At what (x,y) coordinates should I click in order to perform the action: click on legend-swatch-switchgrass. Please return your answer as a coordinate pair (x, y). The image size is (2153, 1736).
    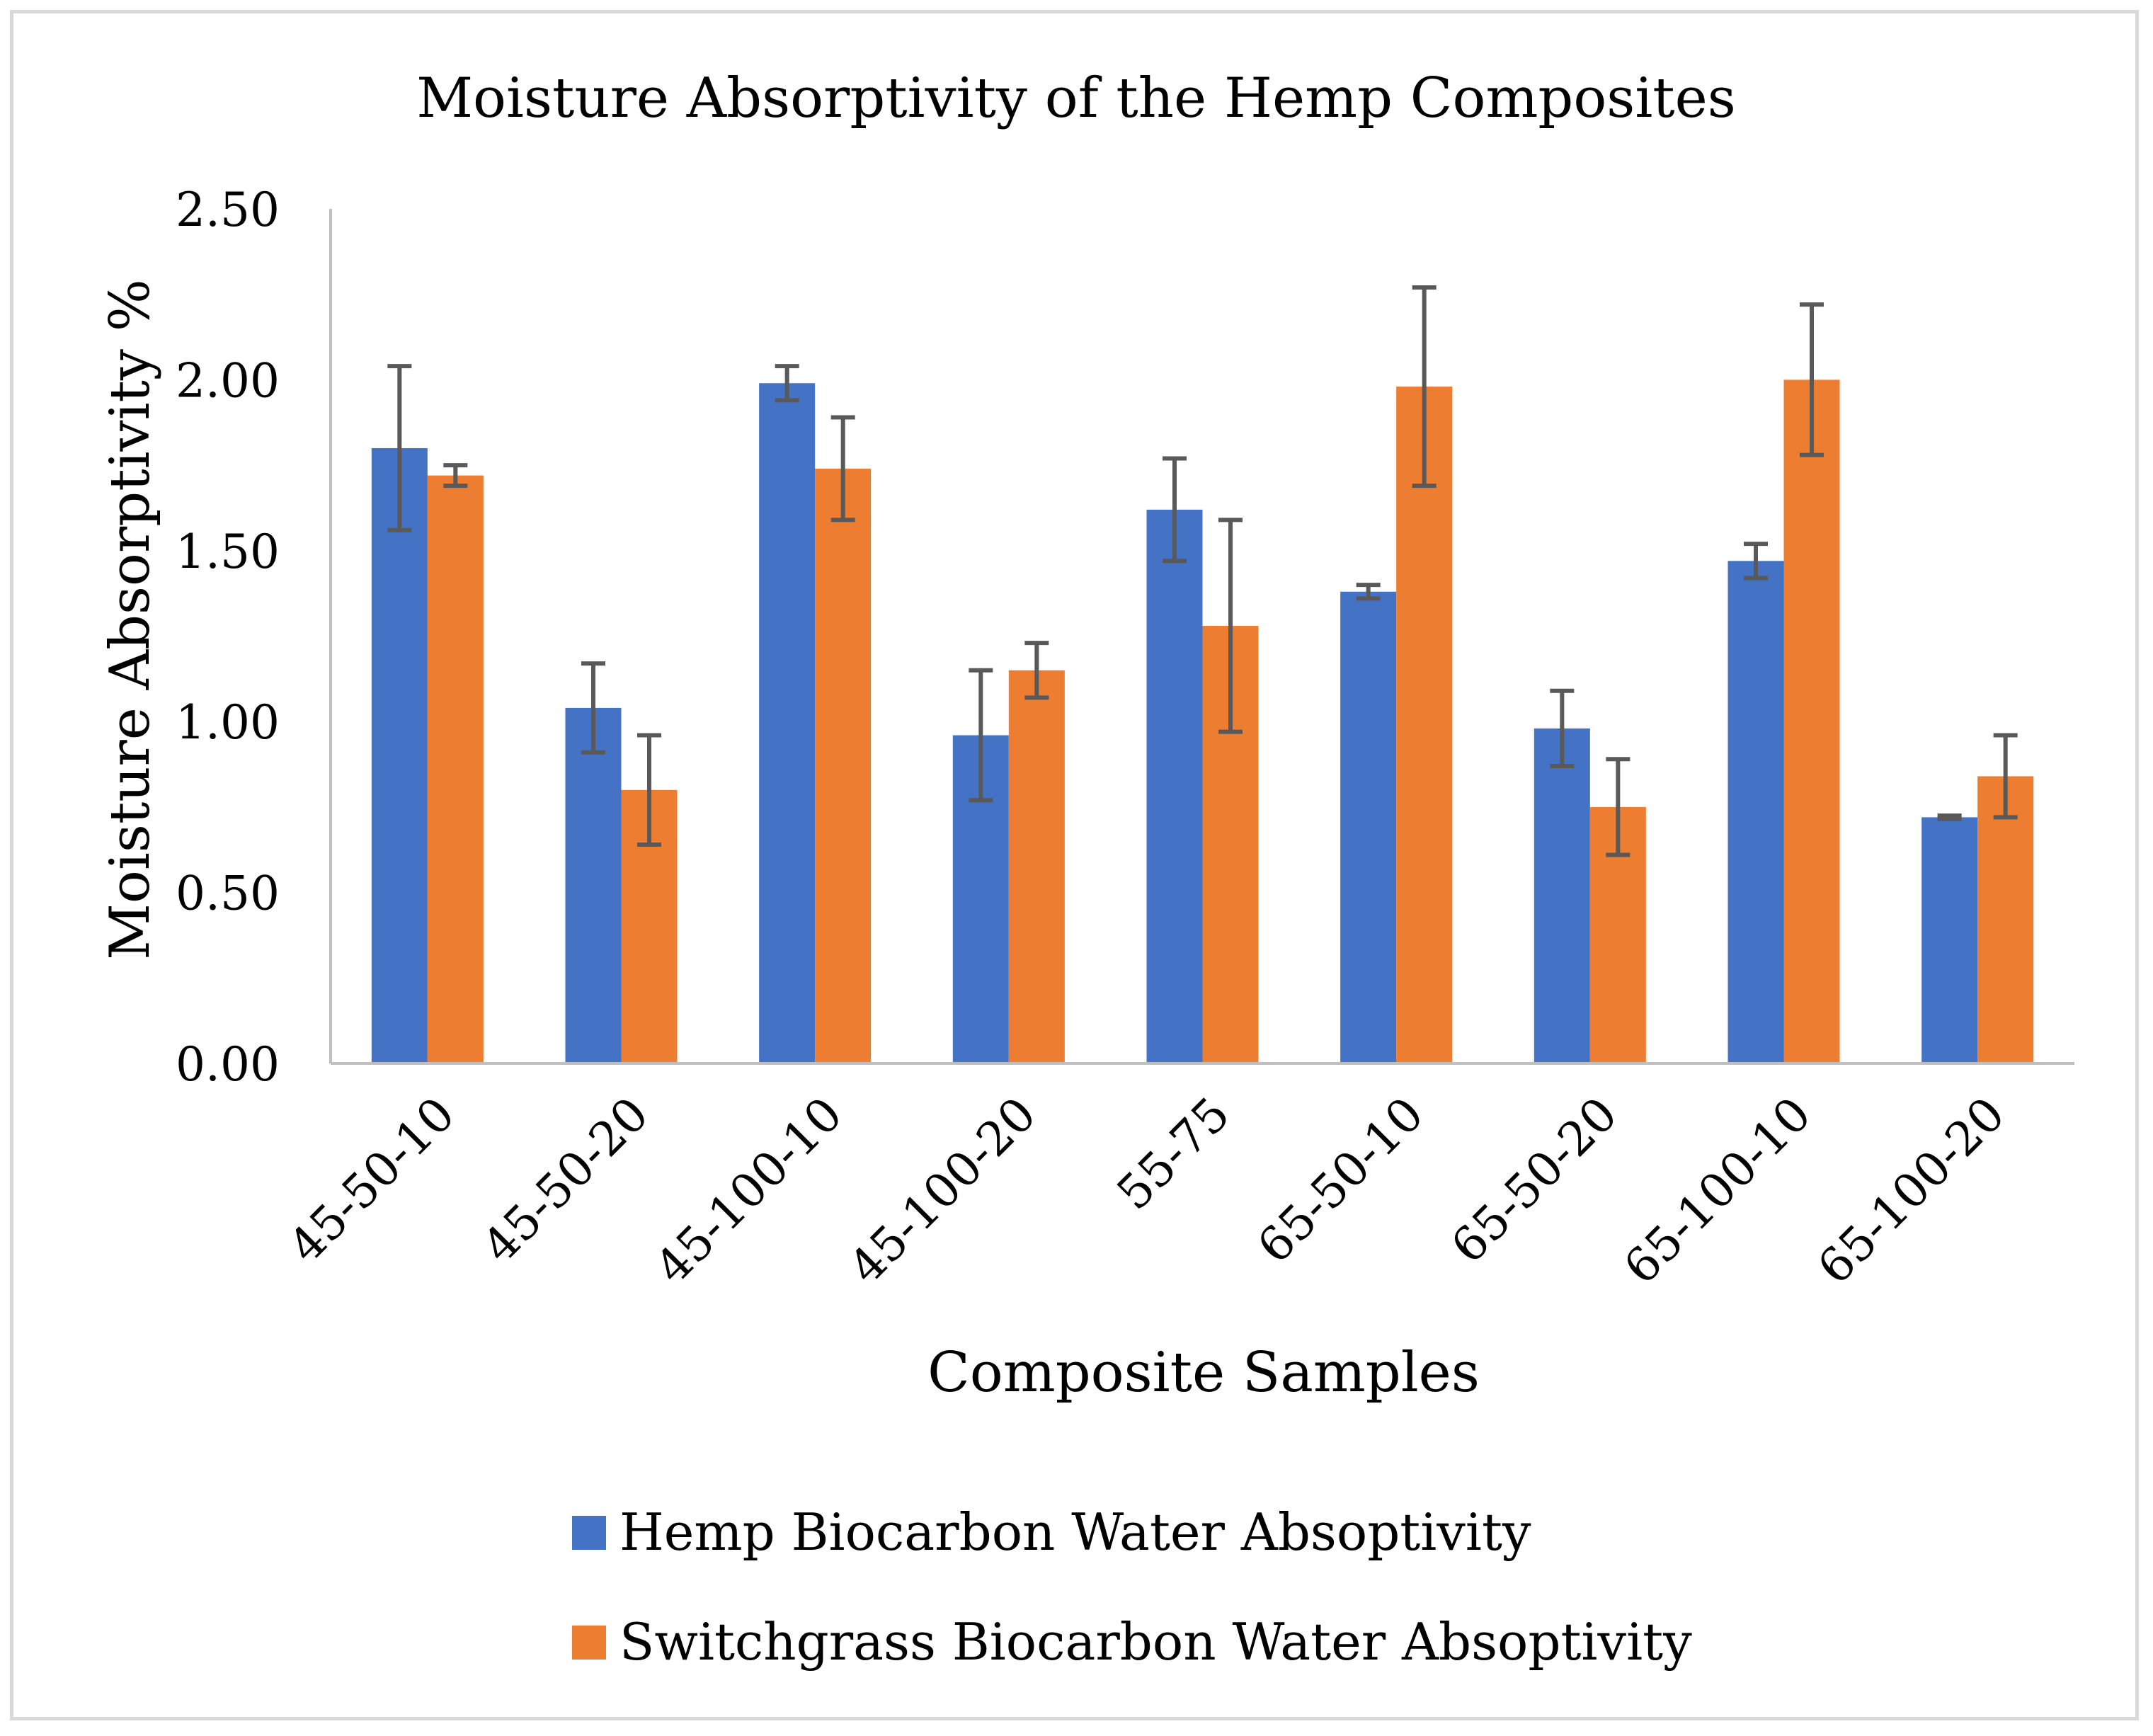
    Looking at the image, I should click on (589, 1643).